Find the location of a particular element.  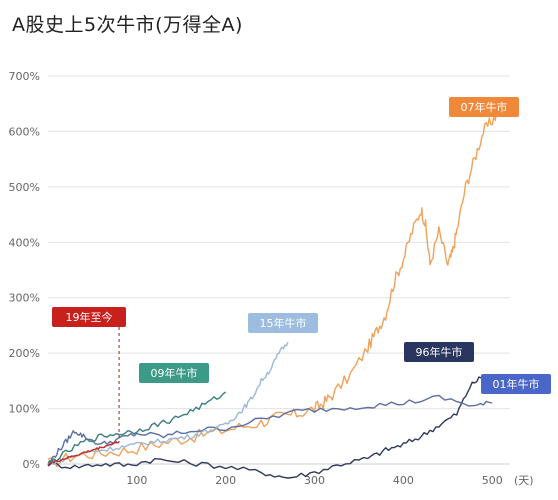

series-label: 19年至今 is located at coordinates (89, 317).